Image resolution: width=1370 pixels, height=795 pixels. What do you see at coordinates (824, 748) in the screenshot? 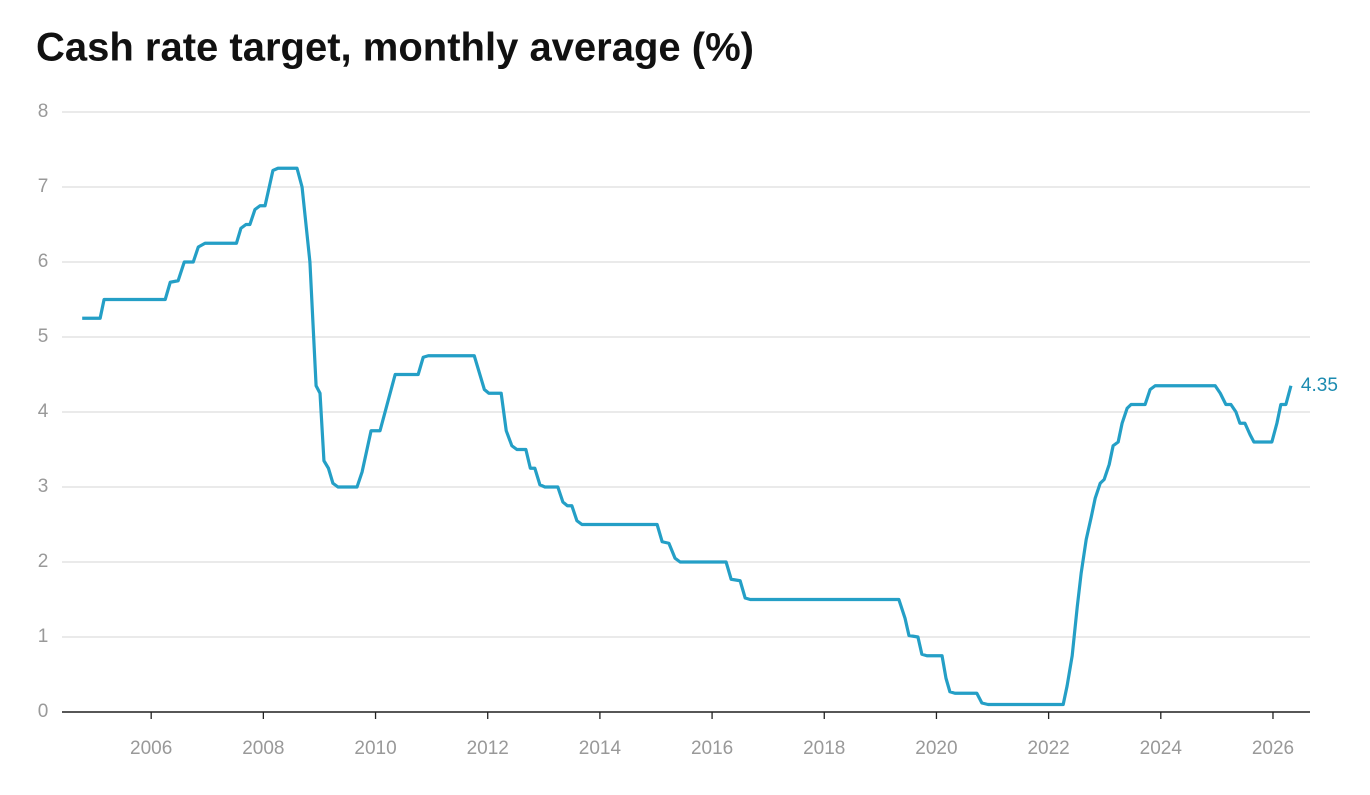
I see `x-tick-label: 2018` at bounding box center [824, 748].